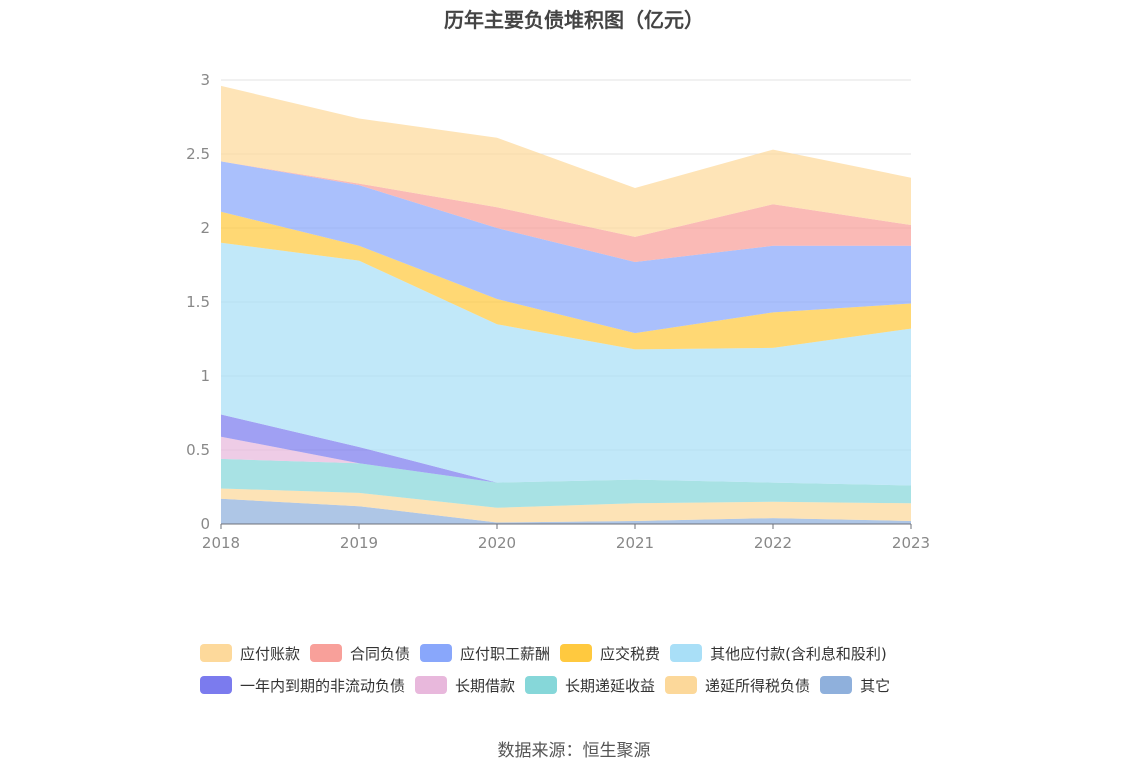 This screenshot has width=1148, height=776. What do you see at coordinates (323, 685) in the screenshot?
I see `legend-label: 一年内到期的非流动负债` at bounding box center [323, 685].